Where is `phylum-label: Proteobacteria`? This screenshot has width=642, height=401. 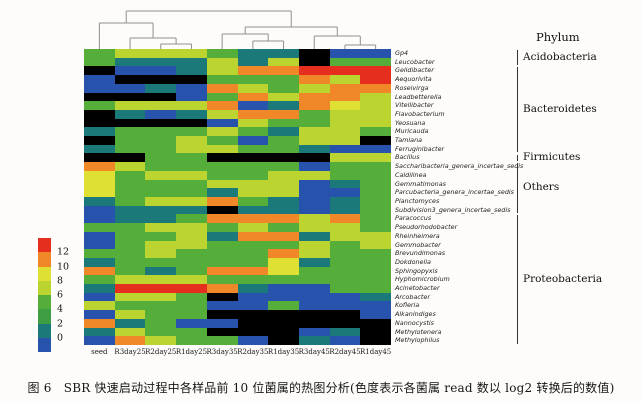 phylum-label: Proteobacteria is located at coordinates (563, 278).